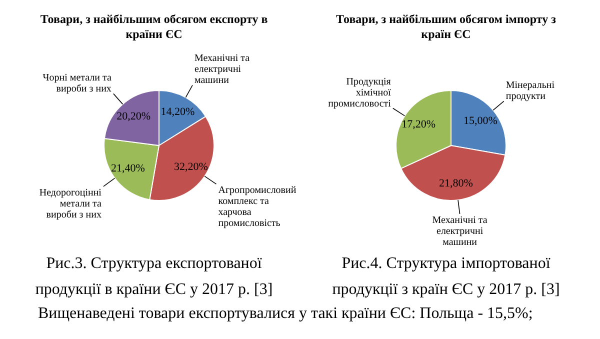 Image resolution: width=600 pixels, height=339 pixels. What do you see at coordinates (481, 120) in the screenshot?
I see `data-label: 15,00%` at bounding box center [481, 120].